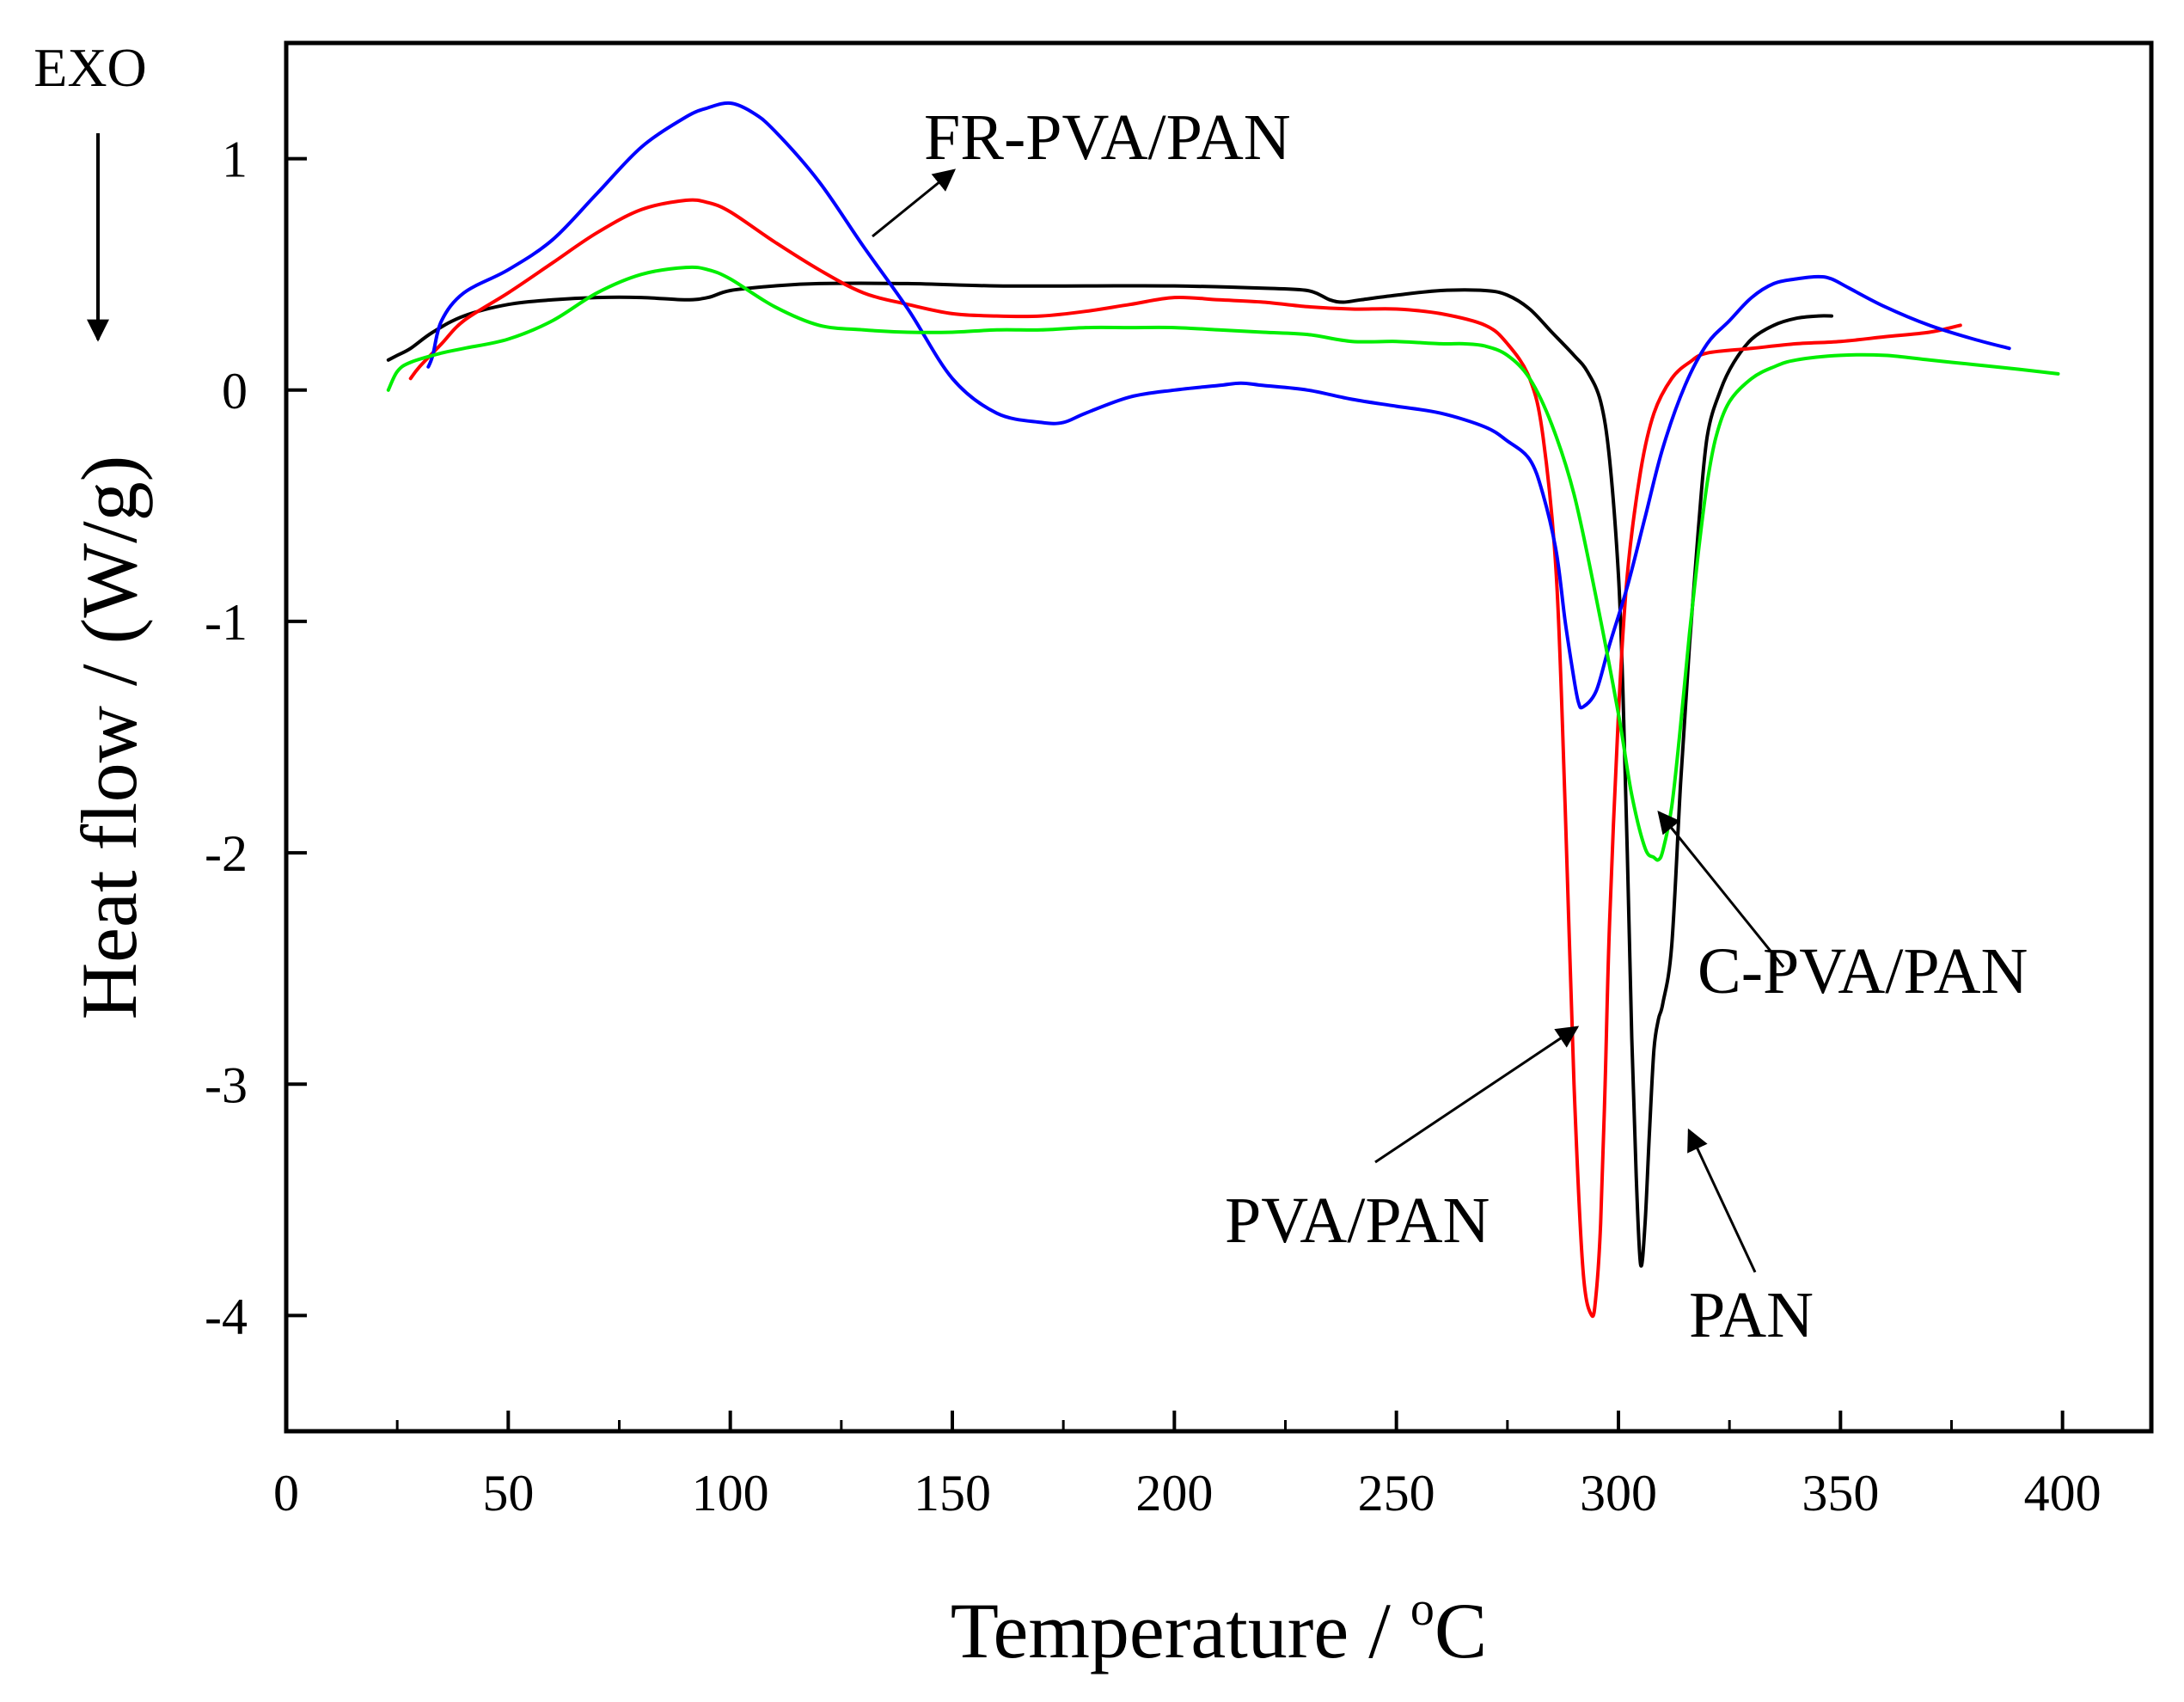  I want to click on x-axis-ticks, so click(1175, 1421).